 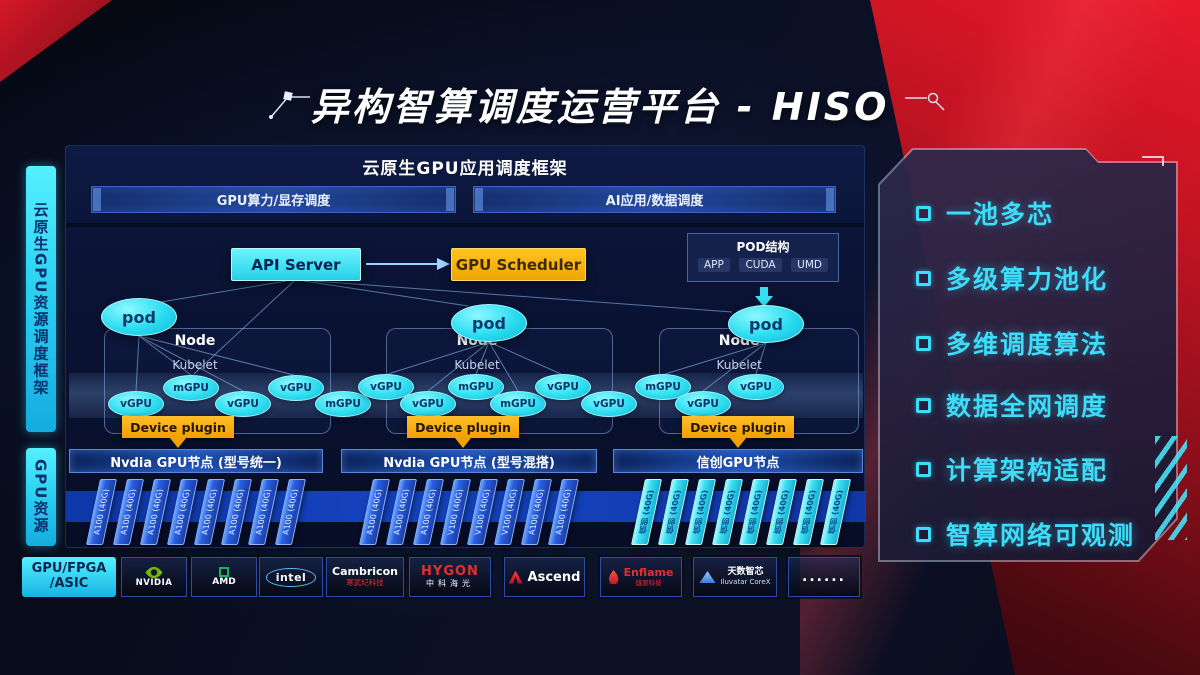 What do you see at coordinates (450, 577) in the screenshot?
I see `vendor-box-hygon: HYGON 中科海光` at bounding box center [450, 577].